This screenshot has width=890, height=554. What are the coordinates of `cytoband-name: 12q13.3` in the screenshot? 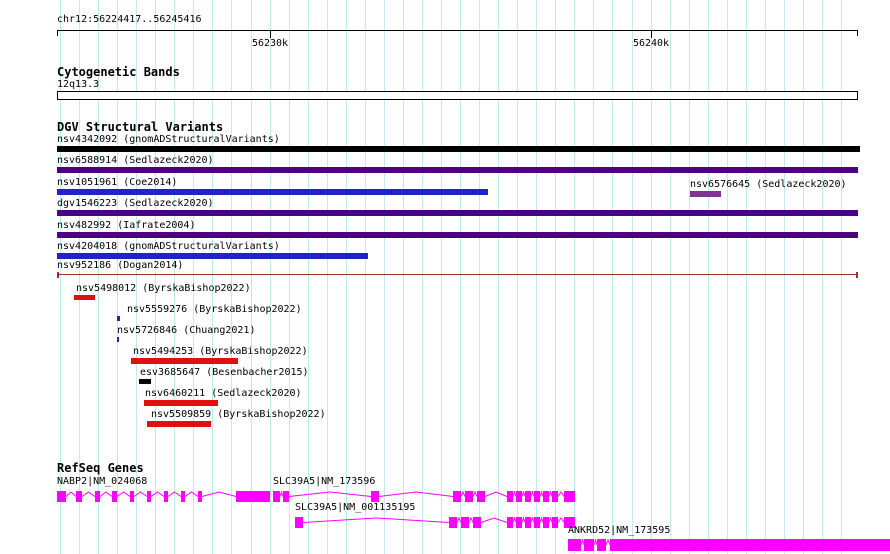 It's located at (78, 84).